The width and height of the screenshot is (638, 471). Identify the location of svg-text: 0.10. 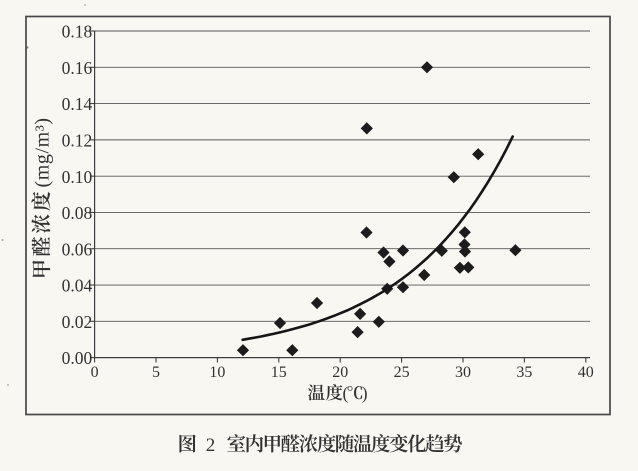
(77, 177).